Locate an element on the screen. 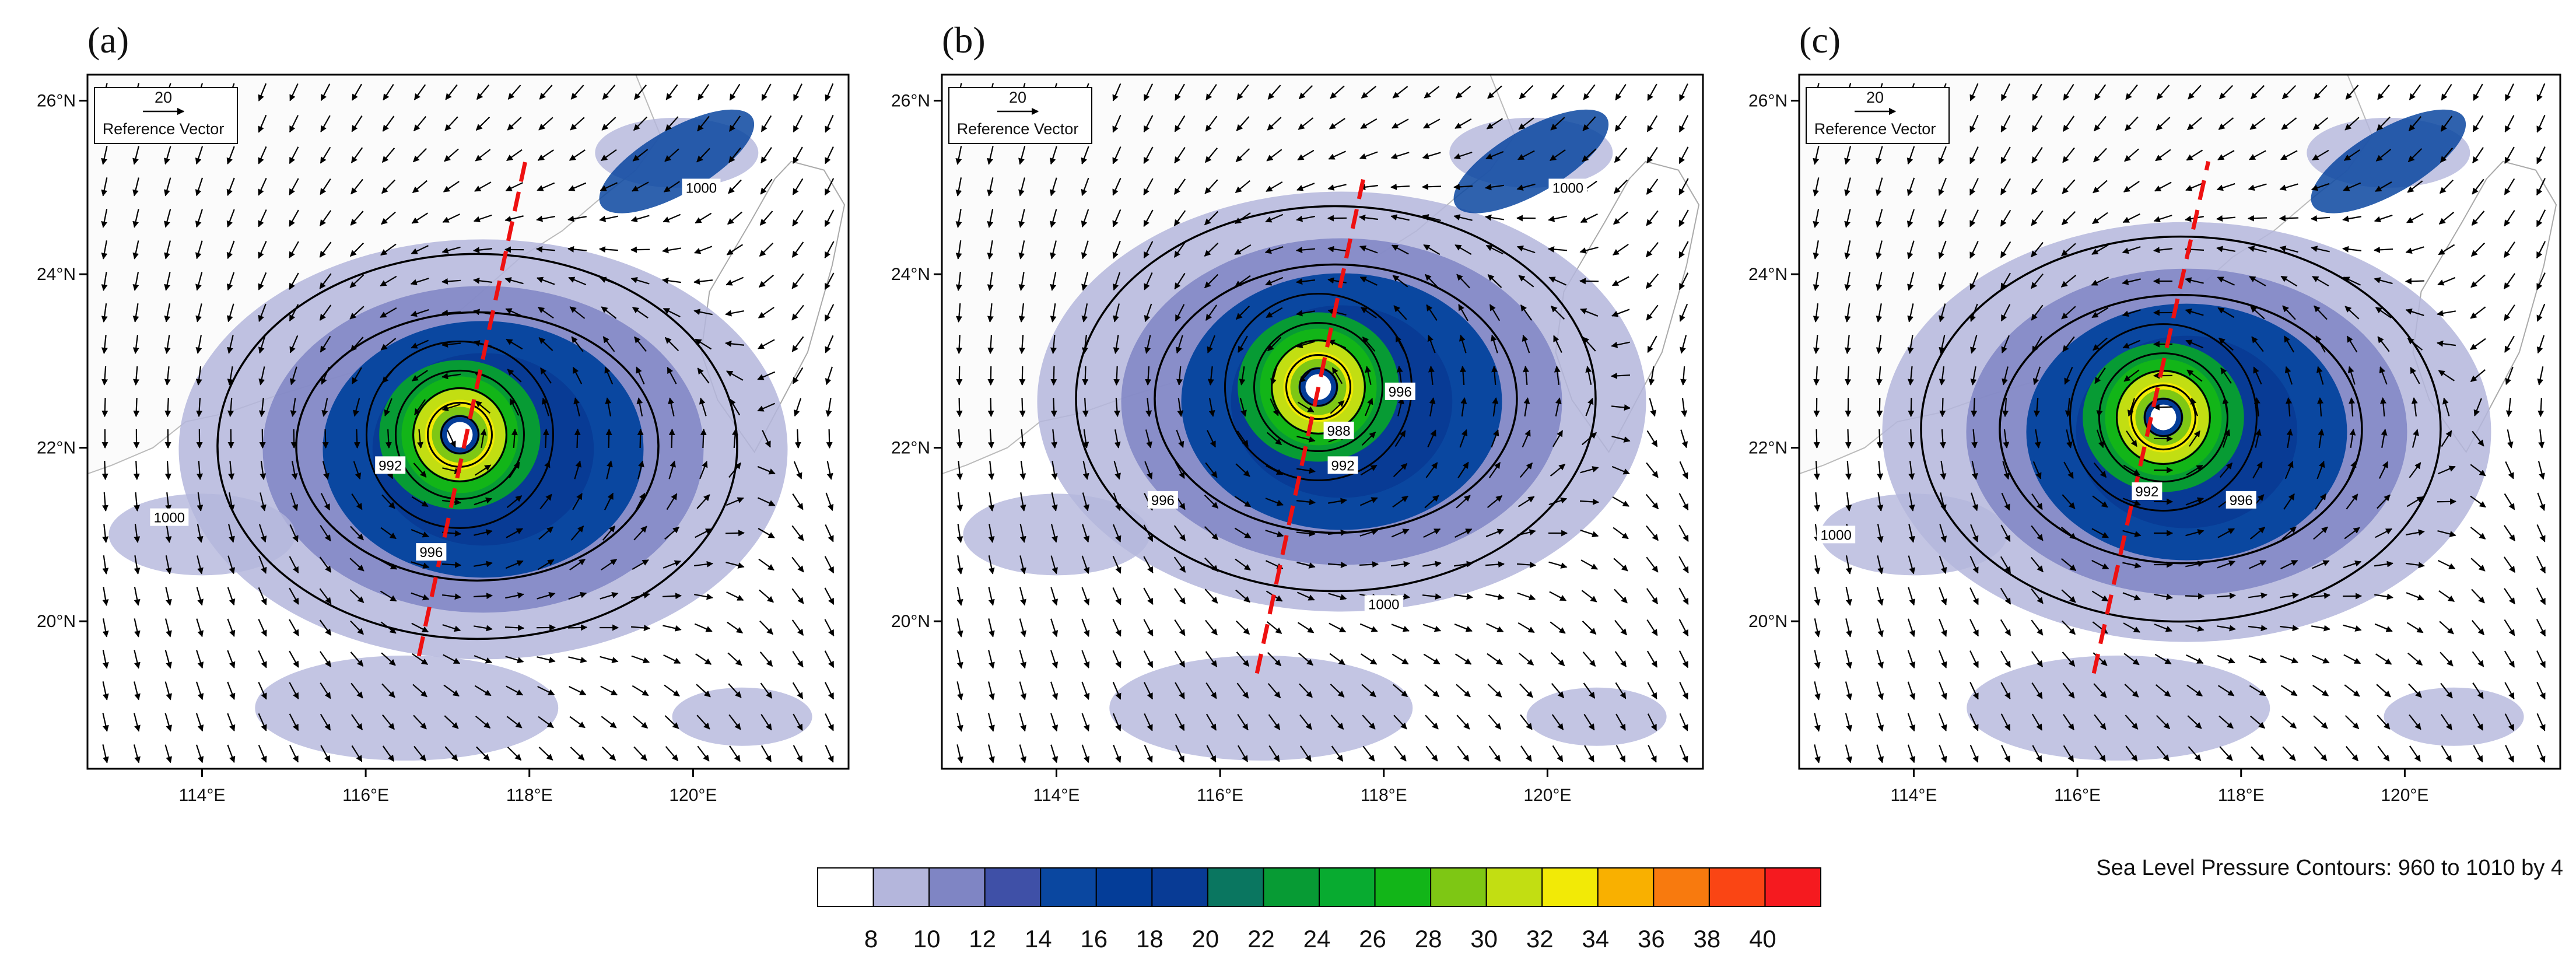  contour-label: 992 is located at coordinates (2146, 492).